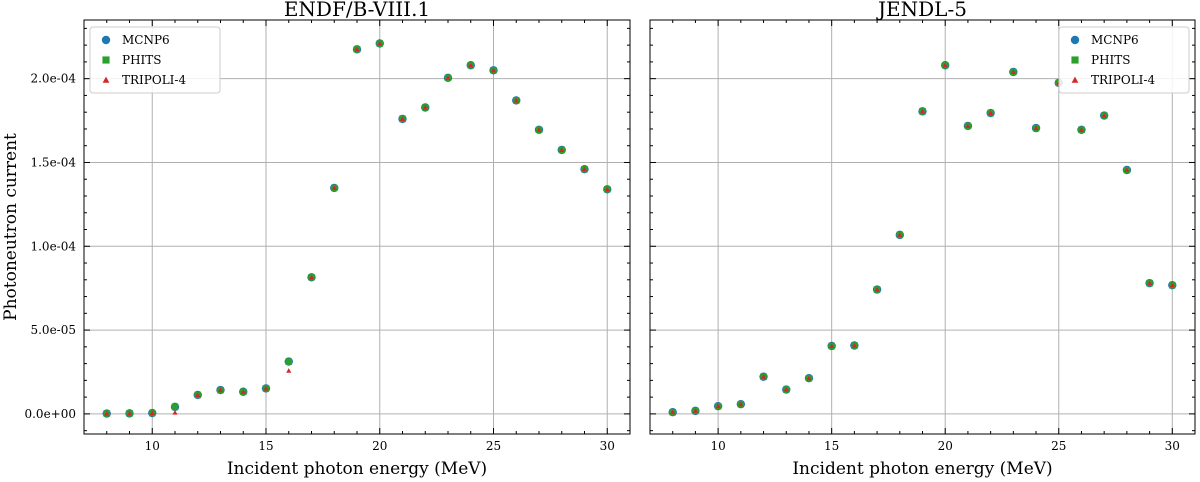  What do you see at coordinates (53, 330) in the screenshot?
I see `y-tick-label: 5.0e-05` at bounding box center [53, 330].